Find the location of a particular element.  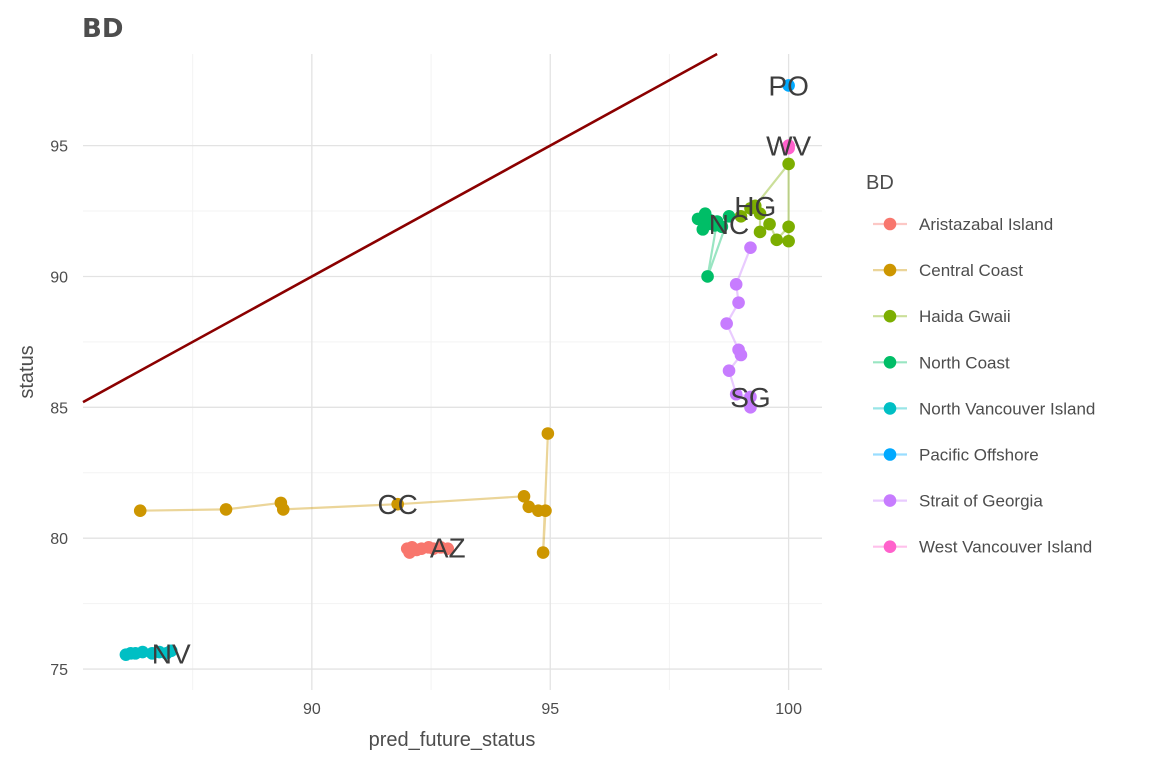

y-axis-ticks: 75 80 85 90 95 is located at coordinates (59, 409).